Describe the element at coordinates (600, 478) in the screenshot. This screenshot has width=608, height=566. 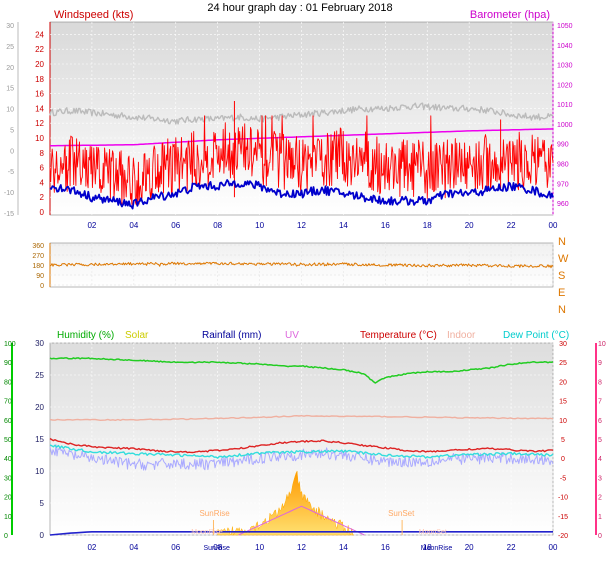
I see `uv-tick-label: 3` at that location.